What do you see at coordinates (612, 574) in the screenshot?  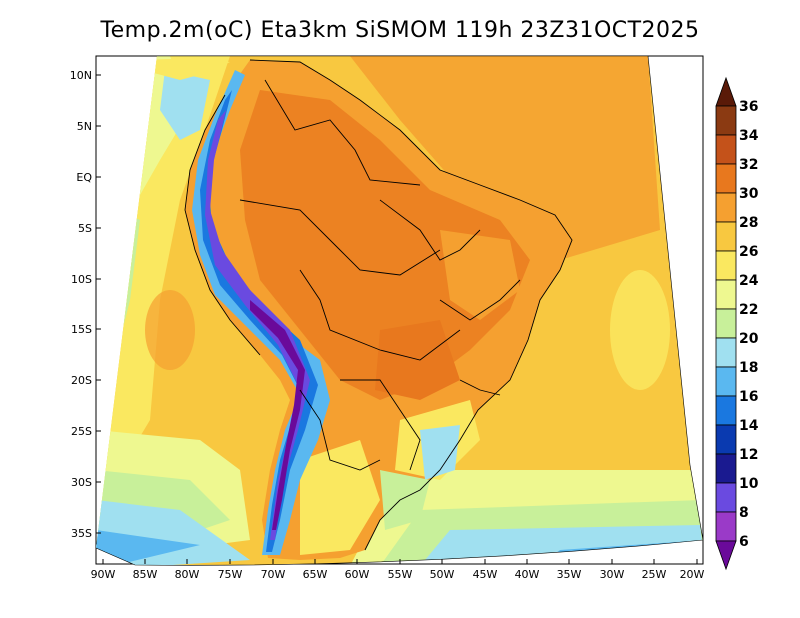 I see `lon-label: 30W` at bounding box center [612, 574].